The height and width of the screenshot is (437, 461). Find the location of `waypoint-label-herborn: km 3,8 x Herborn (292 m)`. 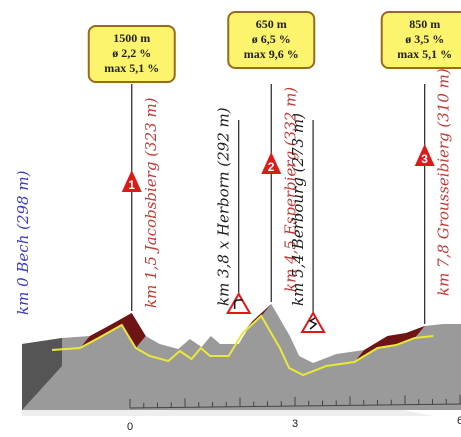

waypoint-label-herborn: km 3,8 x Herborn (292 m) is located at coordinates (224, 206).